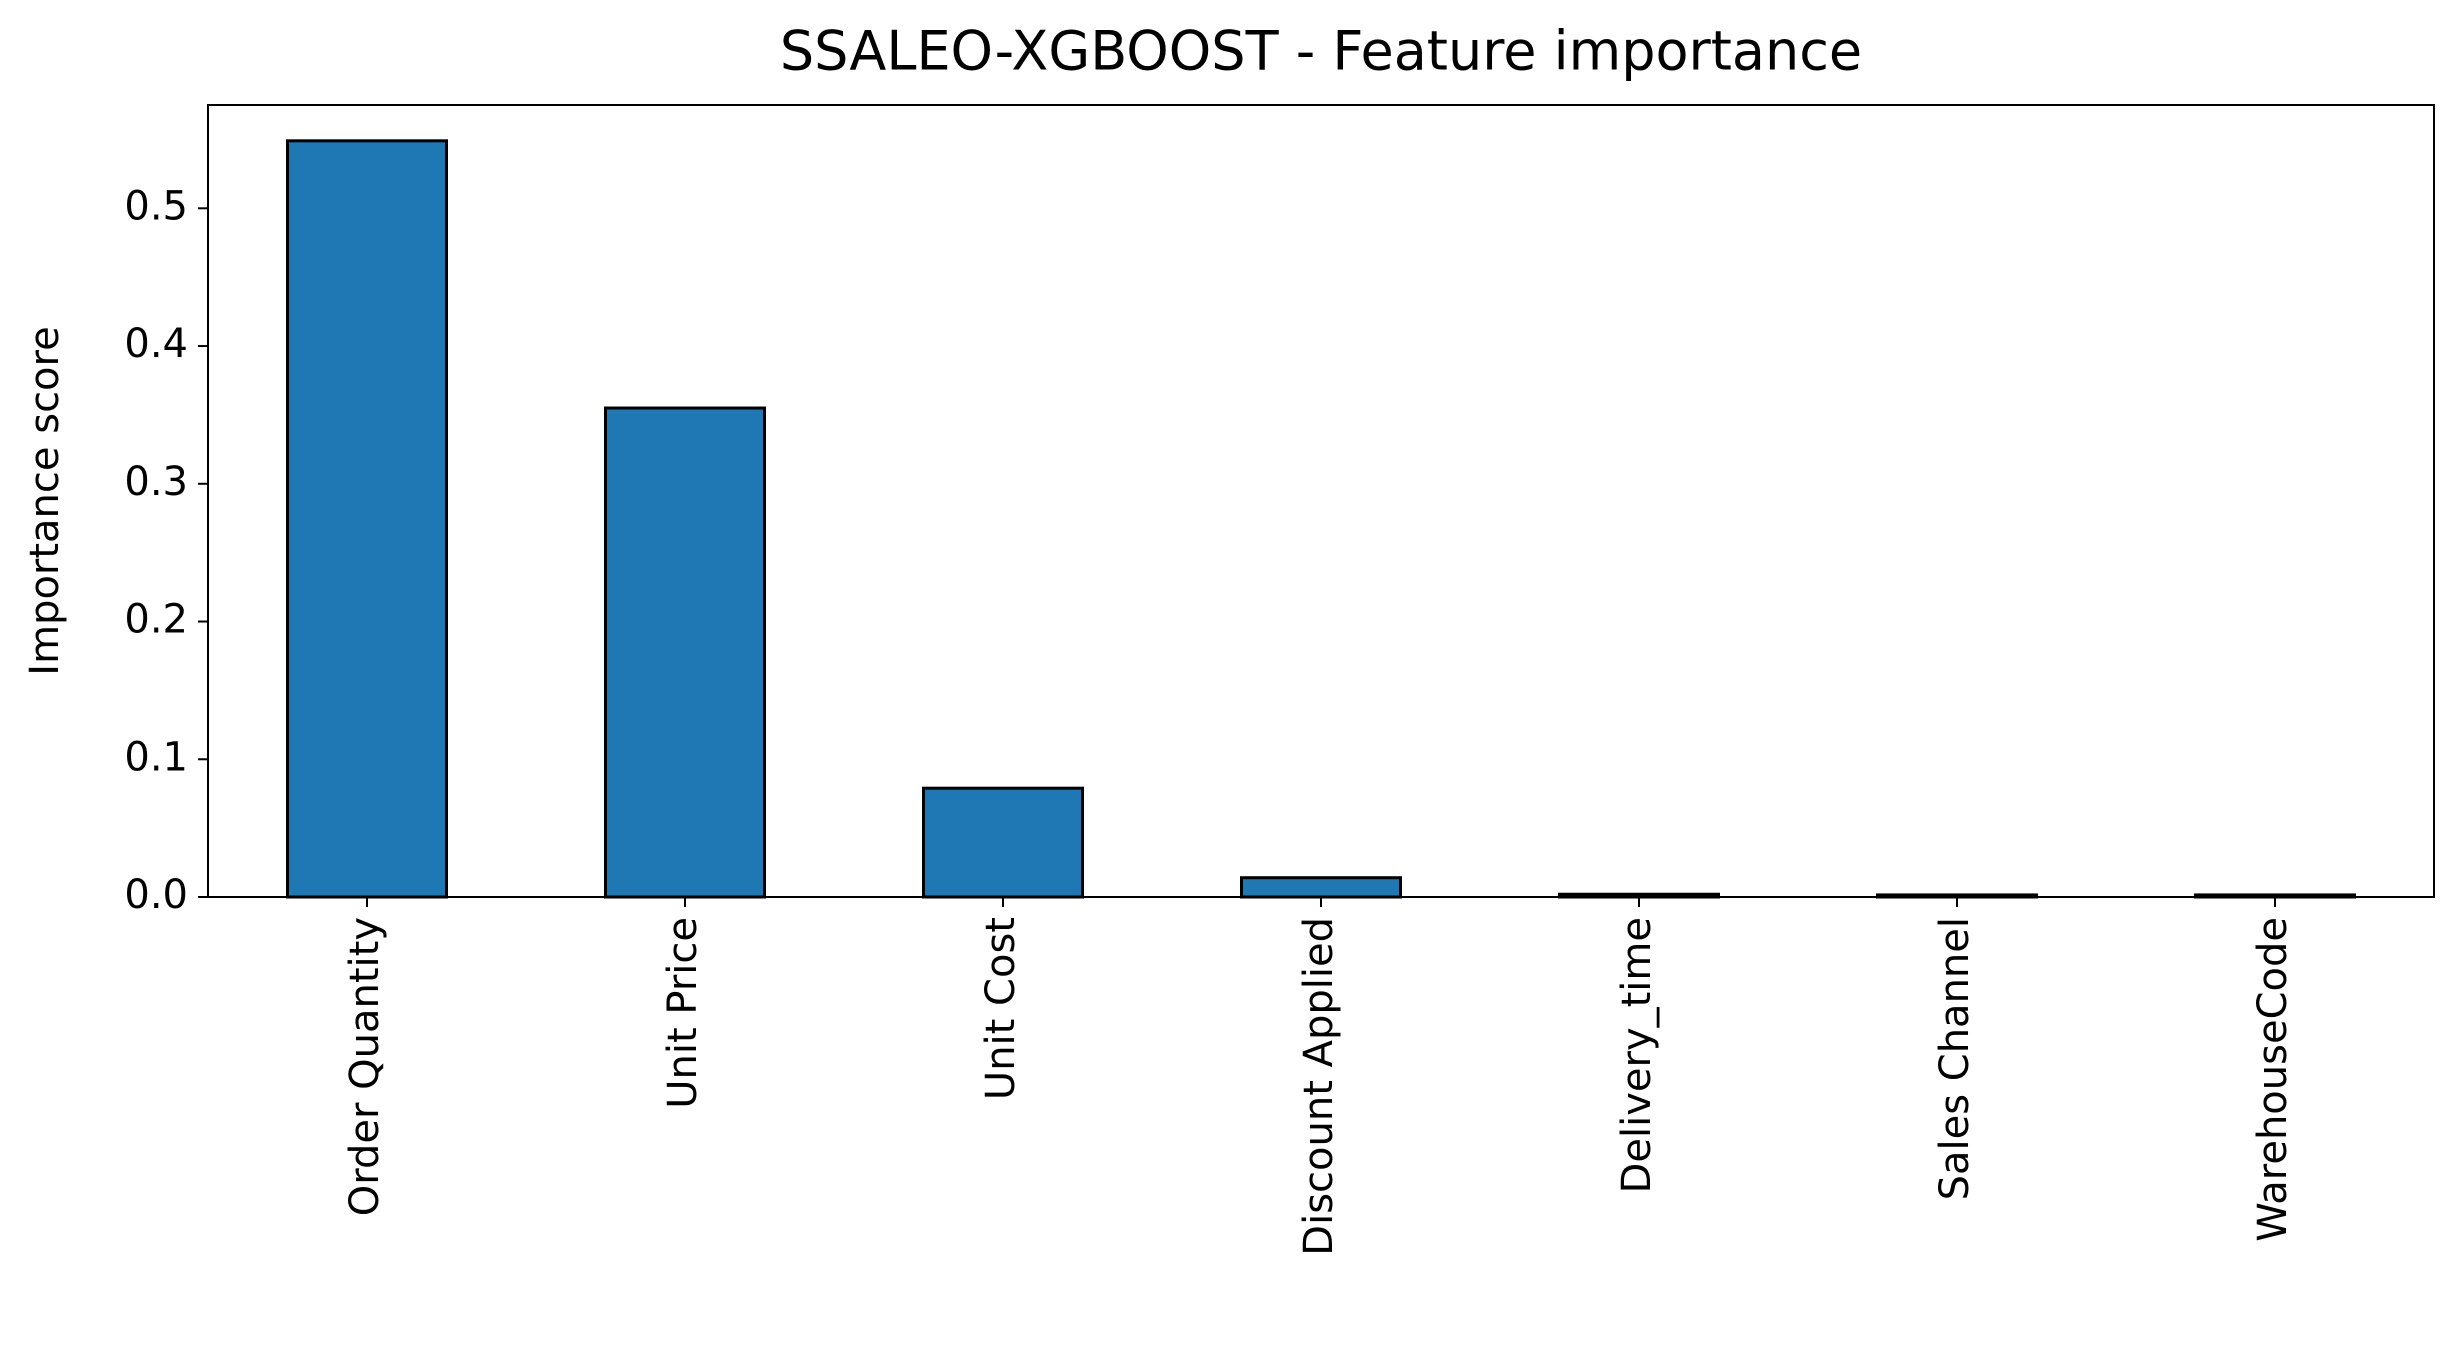 Image resolution: width=2458 pixels, height=1368 pixels. Describe the element at coordinates (683, 1013) in the screenshot. I see `x-tick-label: Unit Price` at that location.